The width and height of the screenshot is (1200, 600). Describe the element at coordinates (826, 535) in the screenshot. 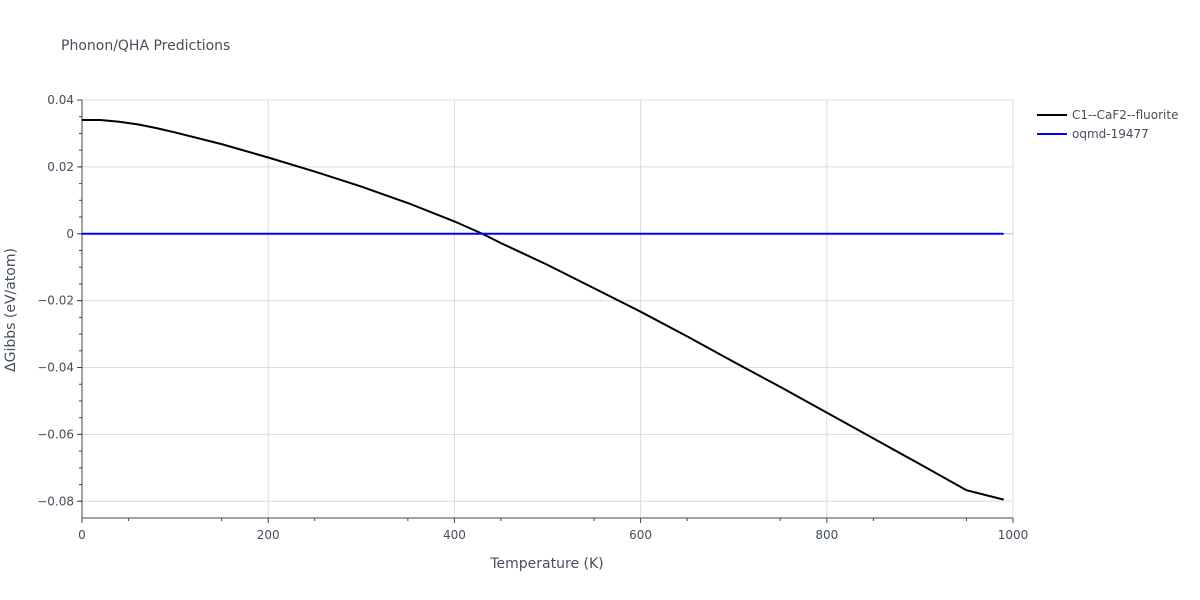

I see `x-tick-label: 800` at that location.